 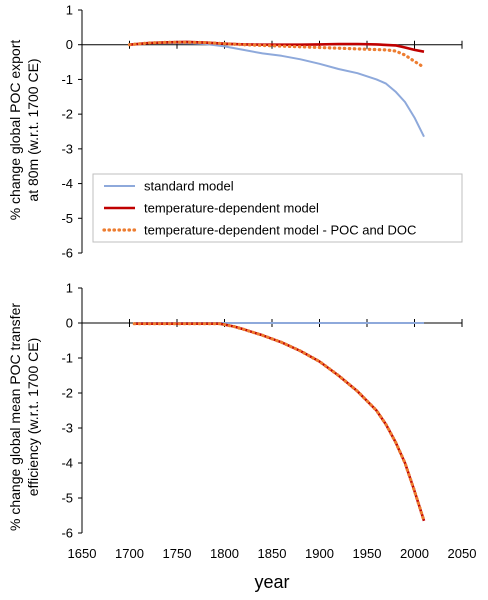 What do you see at coordinates (67, 463) in the screenshot?
I see `bottom-y-tick-label: -4` at bounding box center [67, 463].